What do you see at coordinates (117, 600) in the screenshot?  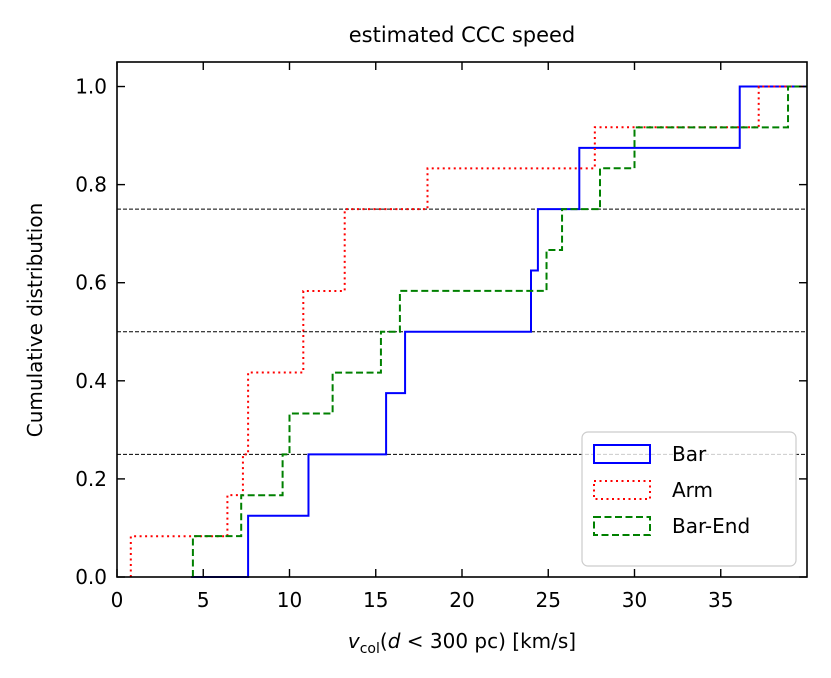 I see `x-tick-label-0: 0` at bounding box center [117, 600].